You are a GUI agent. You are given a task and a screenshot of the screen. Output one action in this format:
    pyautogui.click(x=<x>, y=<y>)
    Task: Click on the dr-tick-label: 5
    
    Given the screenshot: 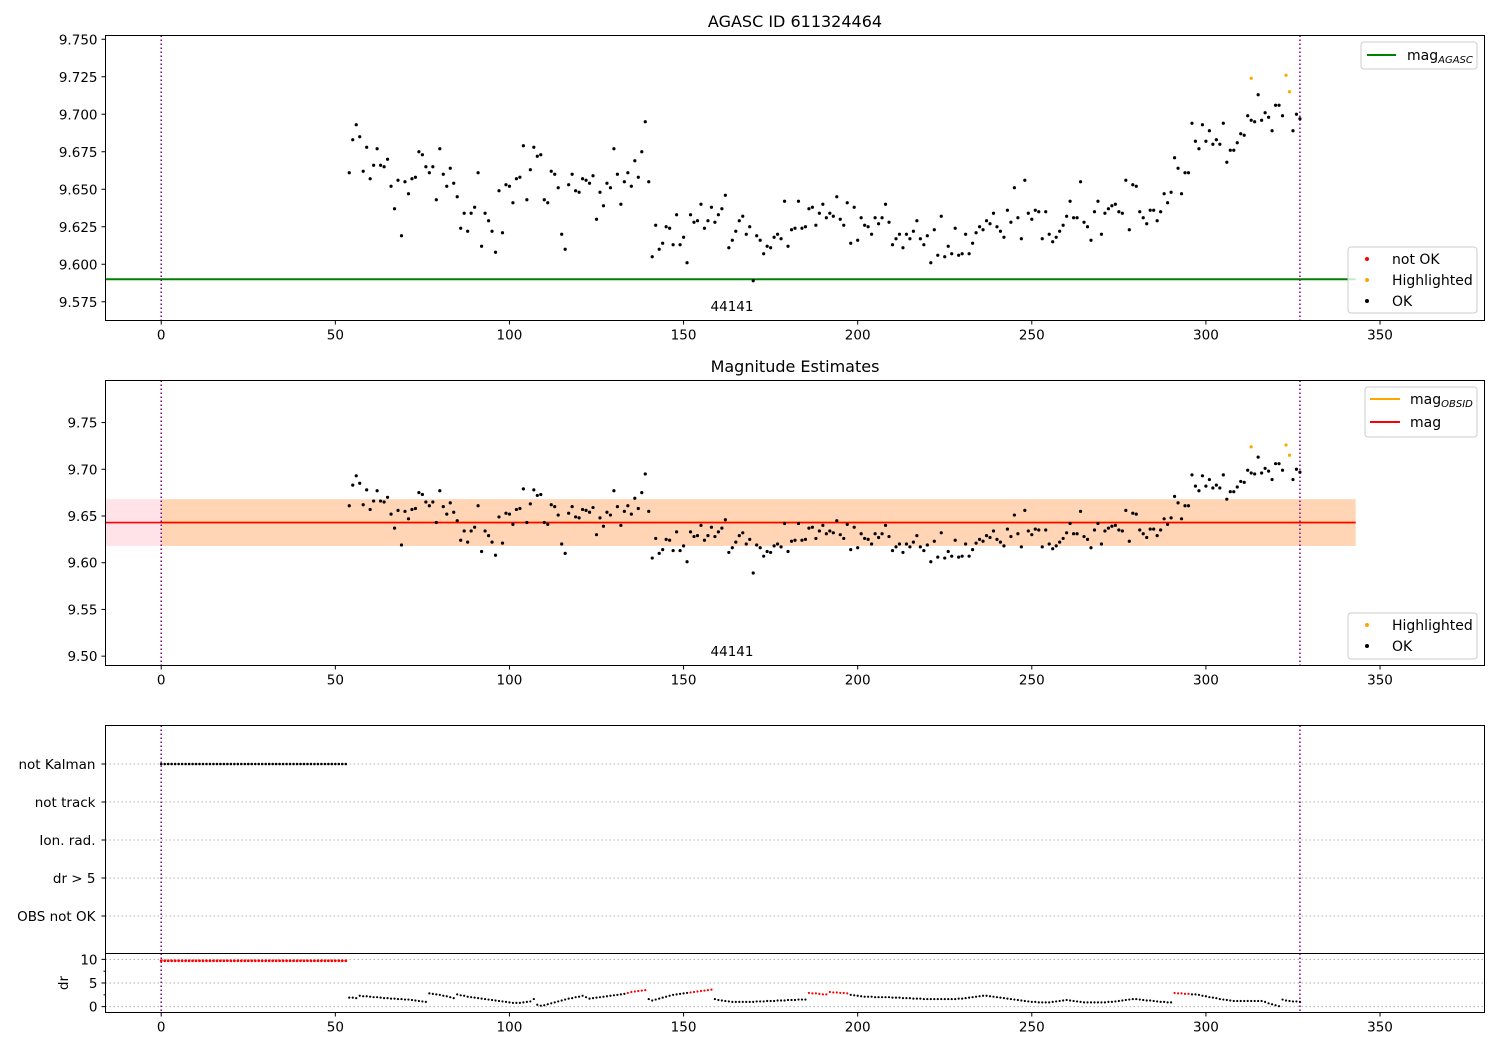 What is the action you would take?
    pyautogui.click(x=93, y=984)
    